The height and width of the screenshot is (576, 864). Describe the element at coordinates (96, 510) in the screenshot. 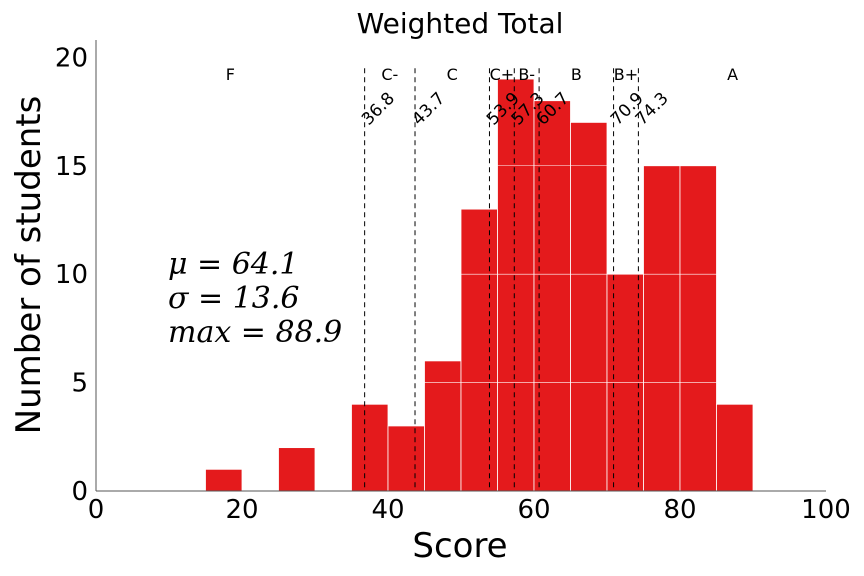

I see `x-tick-label-0: 0` at that location.